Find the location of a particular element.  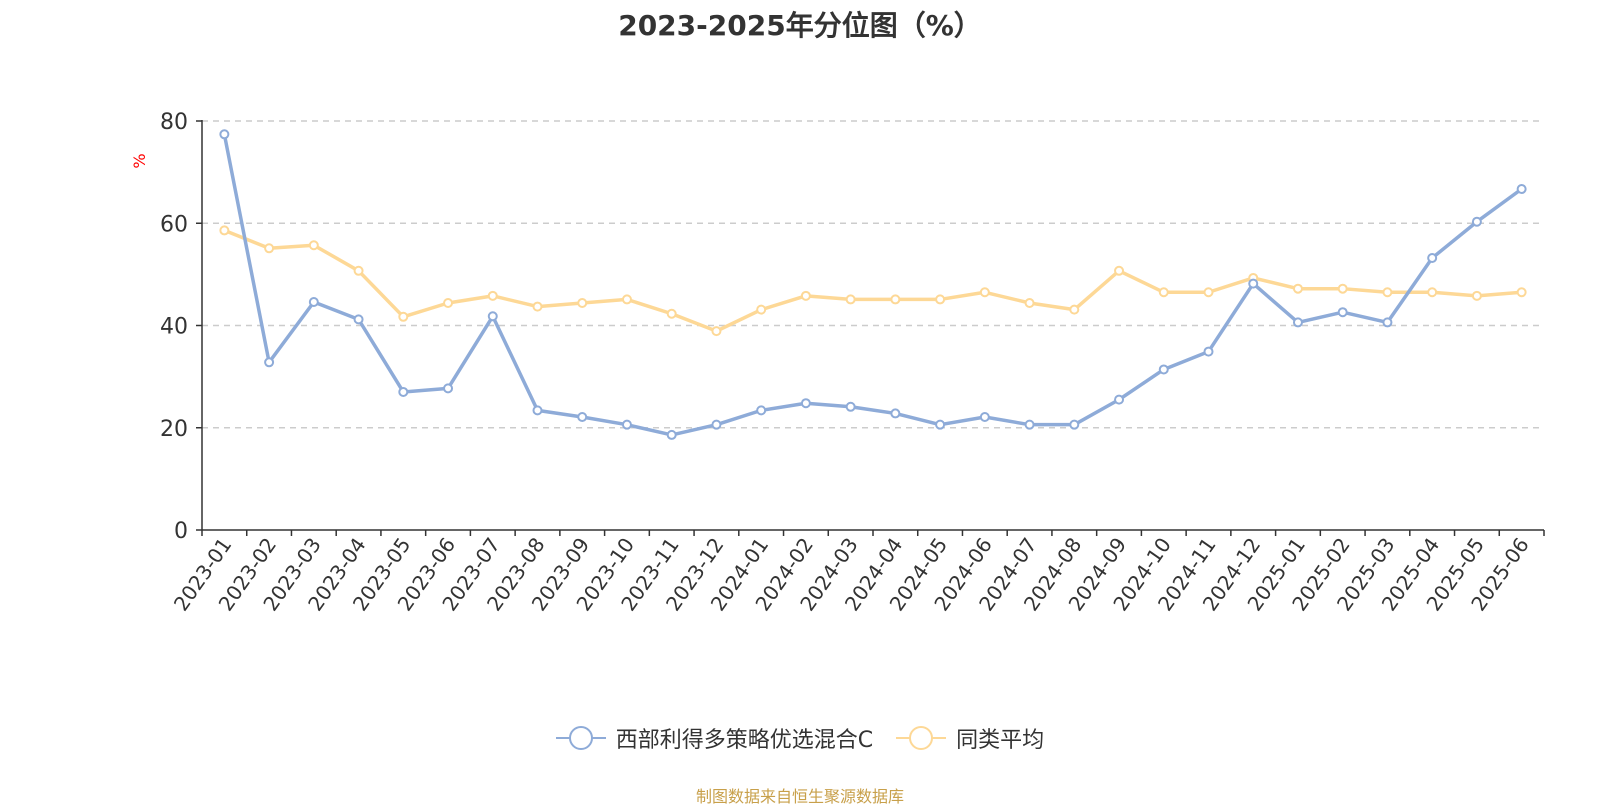

y-tick-label: 0 is located at coordinates (181, 531).